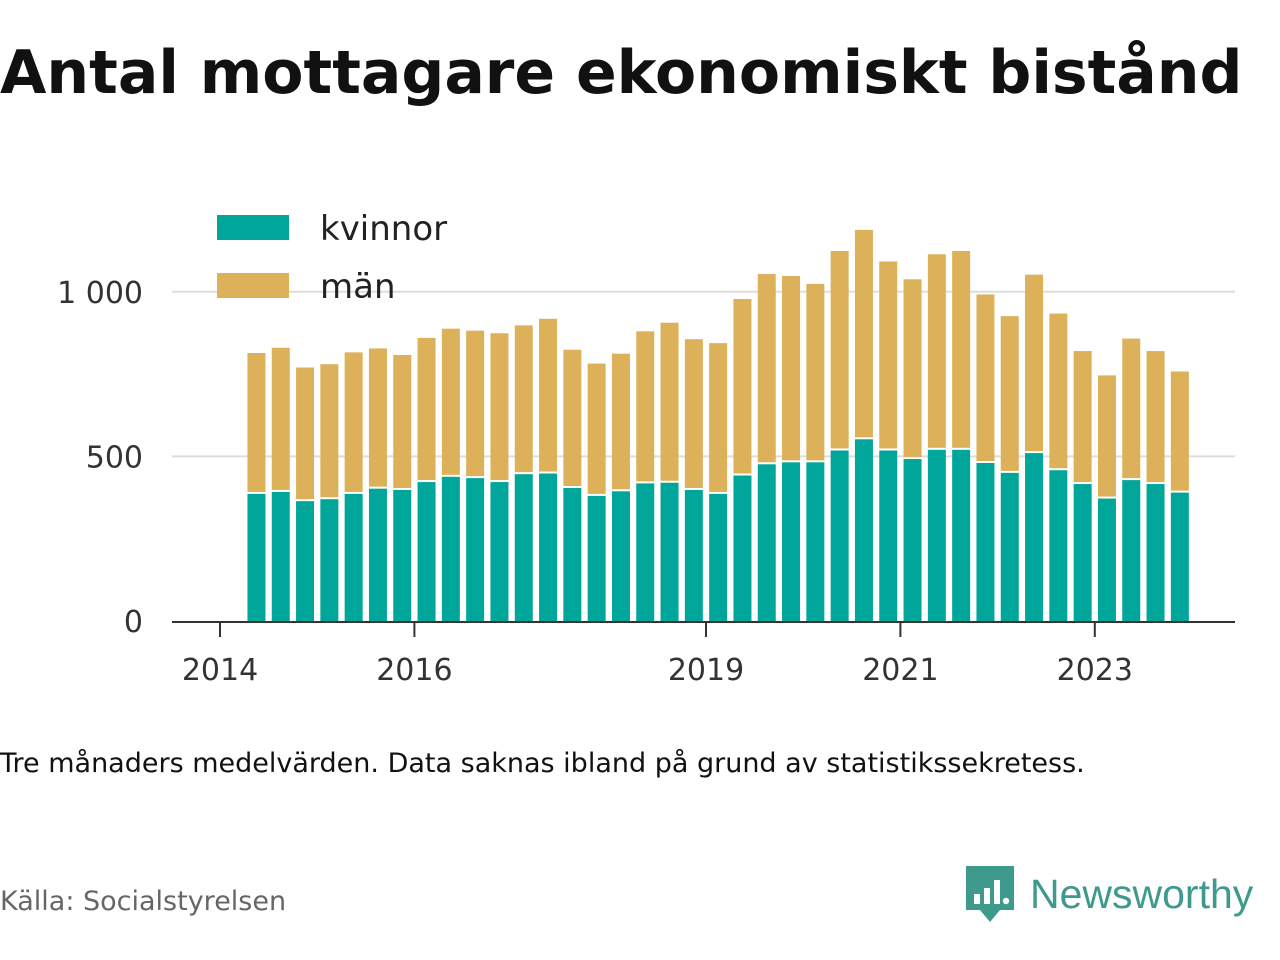 The width and height of the screenshot is (1280, 960). What do you see at coordinates (143, 901) in the screenshot?
I see `source-label: Källa: Socialstyrelsen` at bounding box center [143, 901].